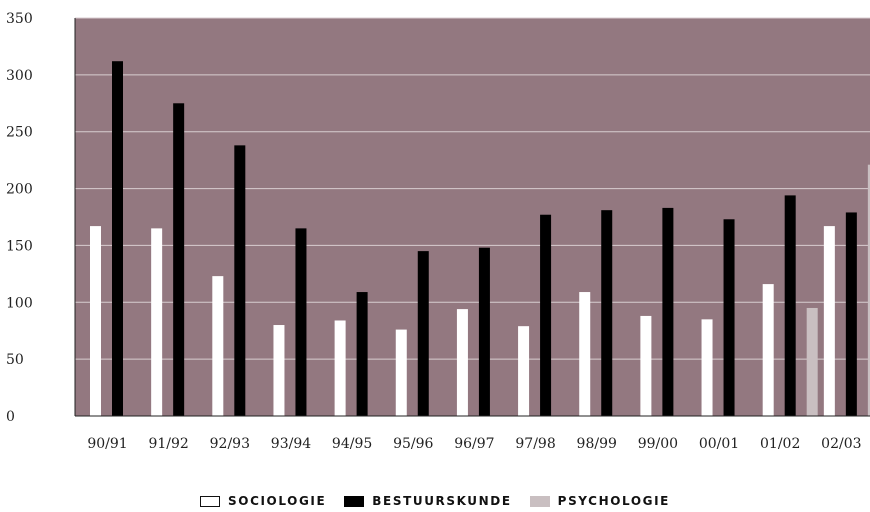 This screenshot has height=512, width=870. I want to click on x-tick-label: 99/00, so click(658, 444).